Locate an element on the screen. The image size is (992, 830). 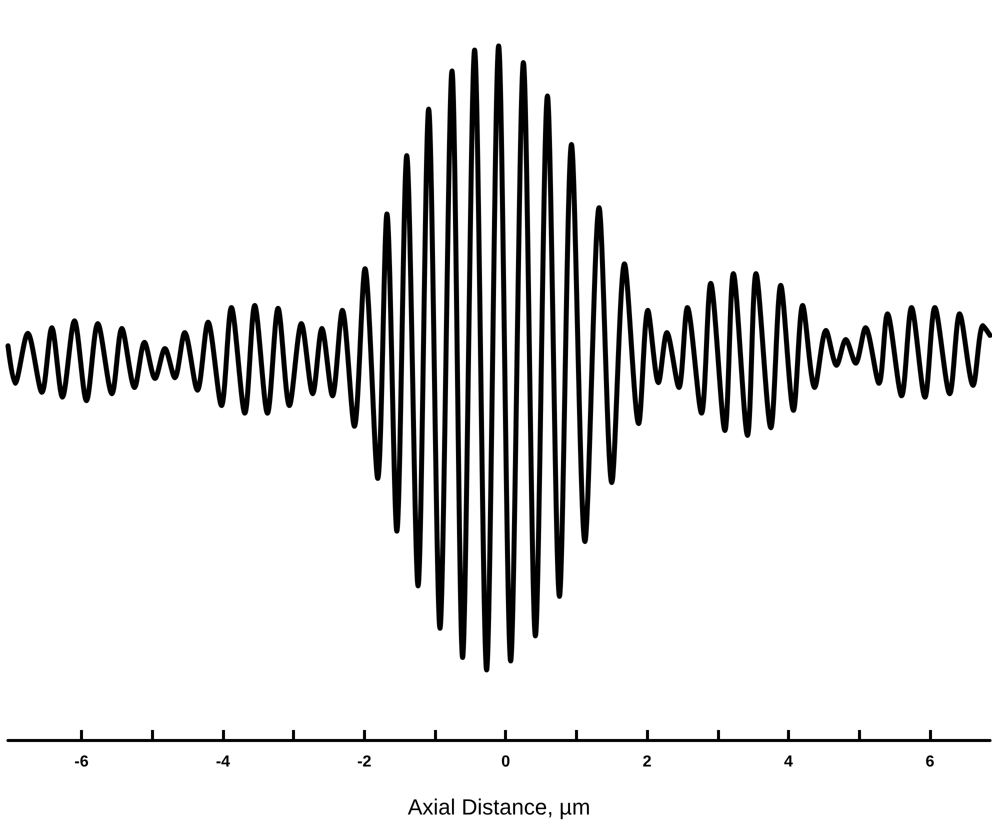
x-tick-label: 2 is located at coordinates (647, 762).